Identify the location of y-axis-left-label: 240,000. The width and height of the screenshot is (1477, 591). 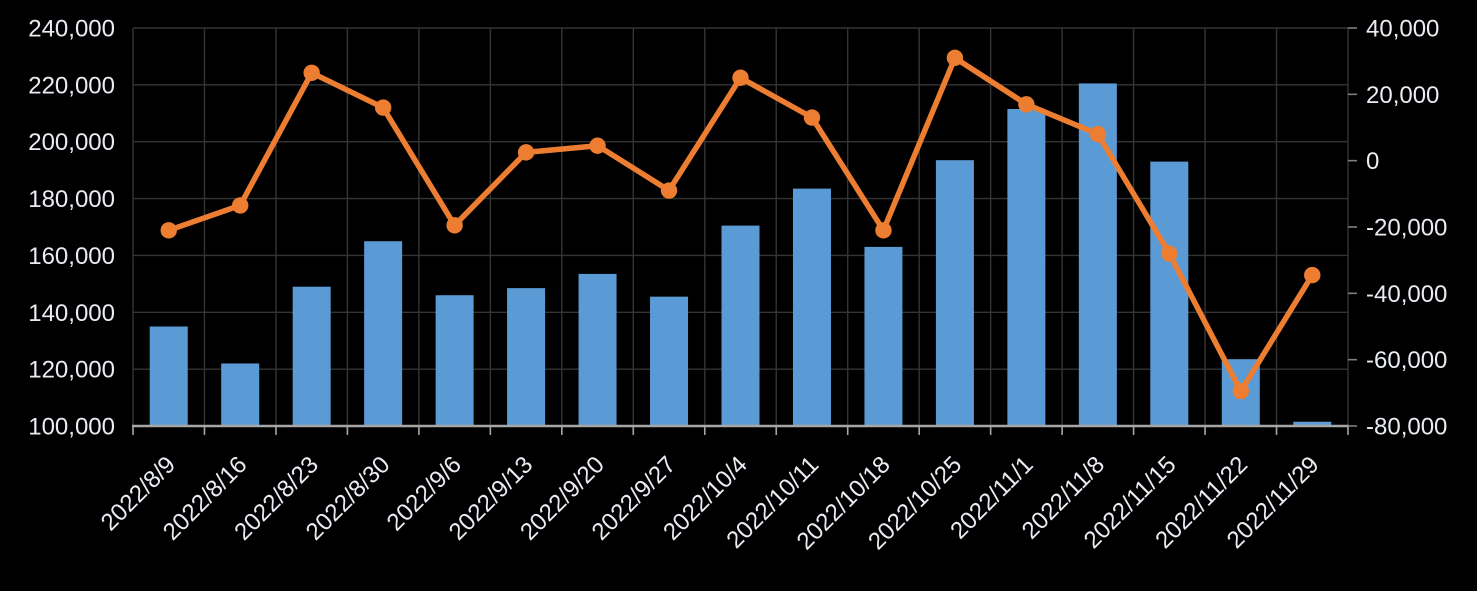
(71, 29).